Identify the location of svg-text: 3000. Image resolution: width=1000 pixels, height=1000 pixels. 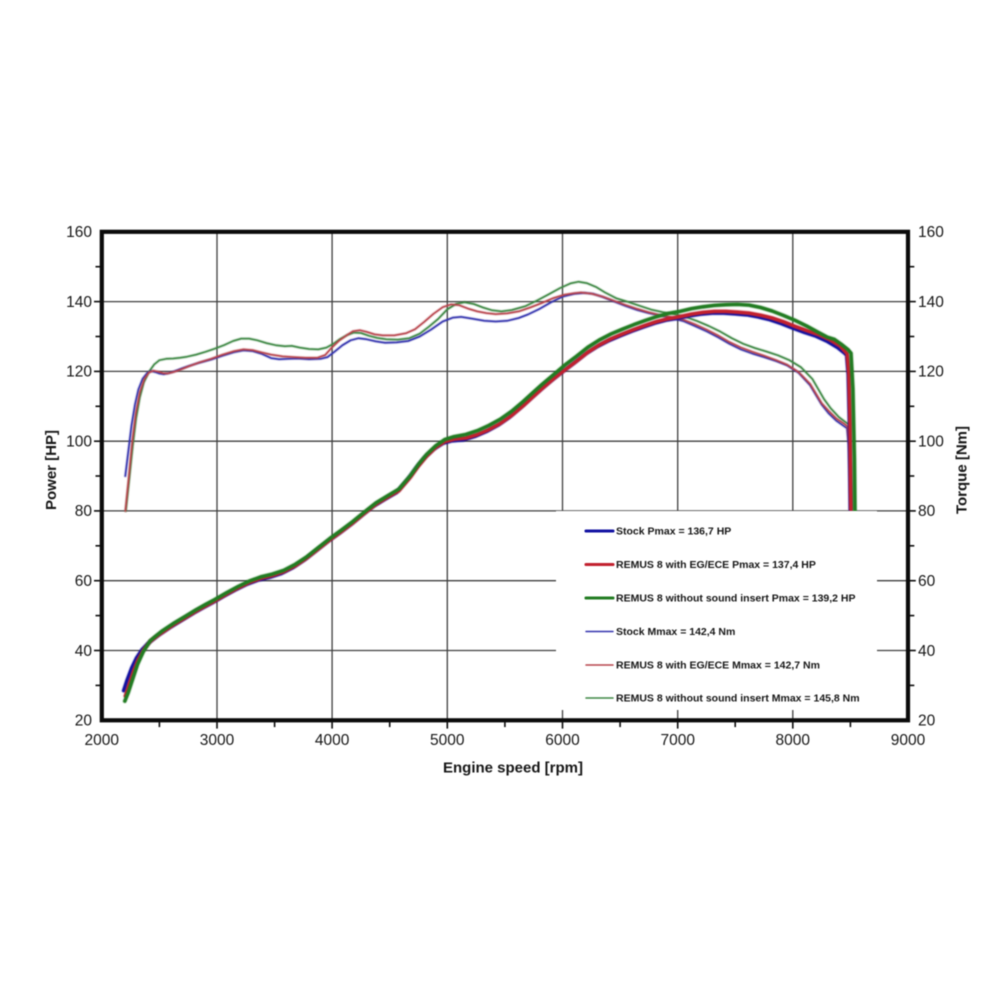
(217, 740).